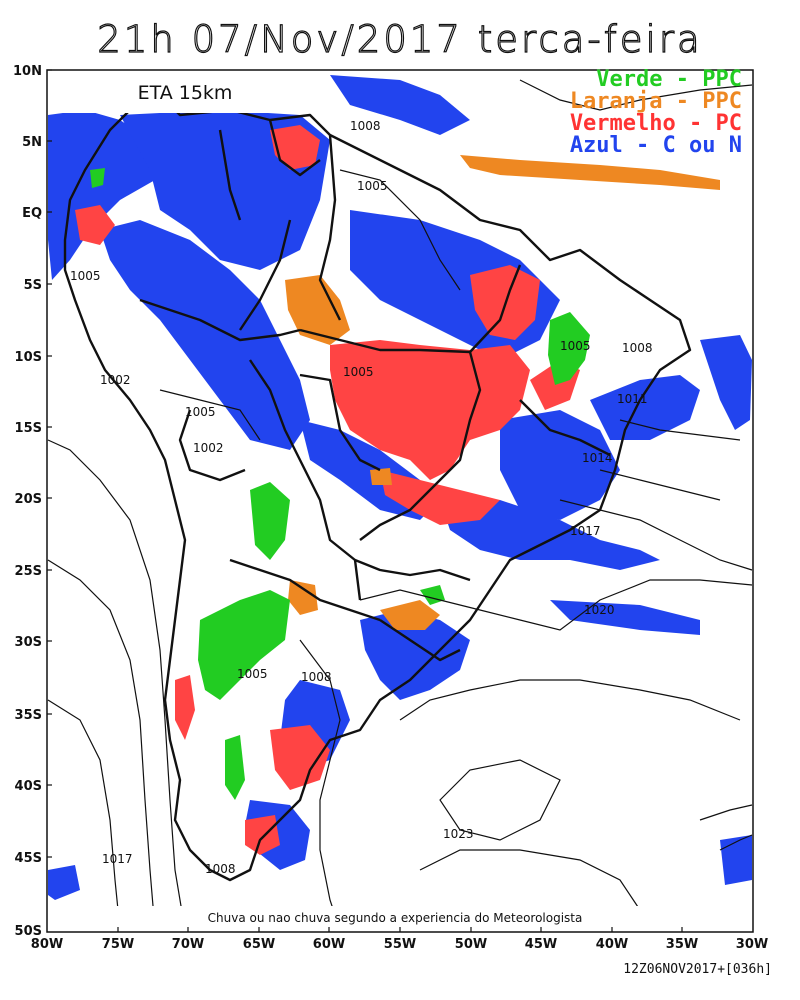 This screenshot has height=1000, width=800. Describe the element at coordinates (33, 285) in the screenshot. I see `lat-tick-label: 5S` at that location.